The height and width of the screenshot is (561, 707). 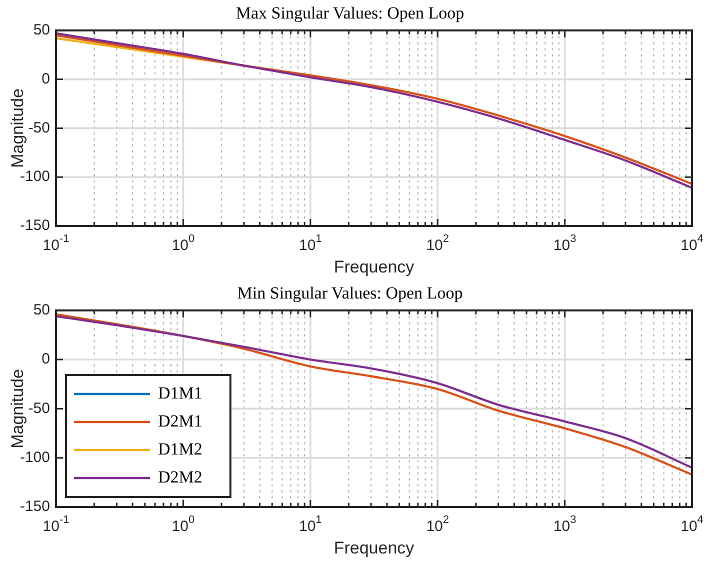 What do you see at coordinates (180, 392) in the screenshot?
I see `legend-label: D1M1` at bounding box center [180, 392].